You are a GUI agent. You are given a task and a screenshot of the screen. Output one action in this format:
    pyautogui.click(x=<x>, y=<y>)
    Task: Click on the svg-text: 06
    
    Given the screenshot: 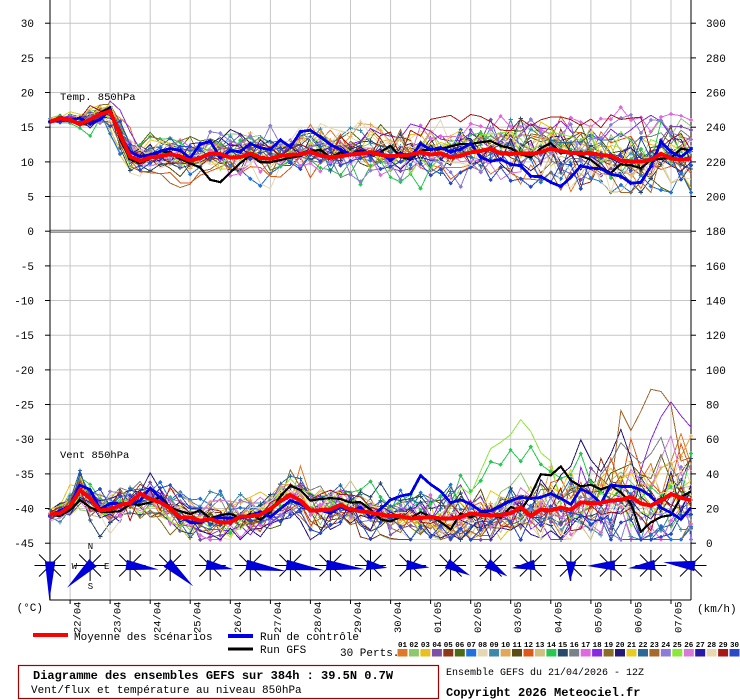 What is the action you would take?
    pyautogui.click(x=460, y=646)
    